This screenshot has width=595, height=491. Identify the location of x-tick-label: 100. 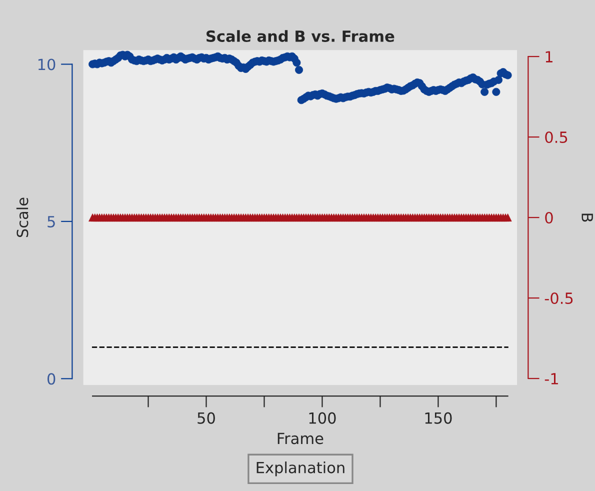
(322, 418).